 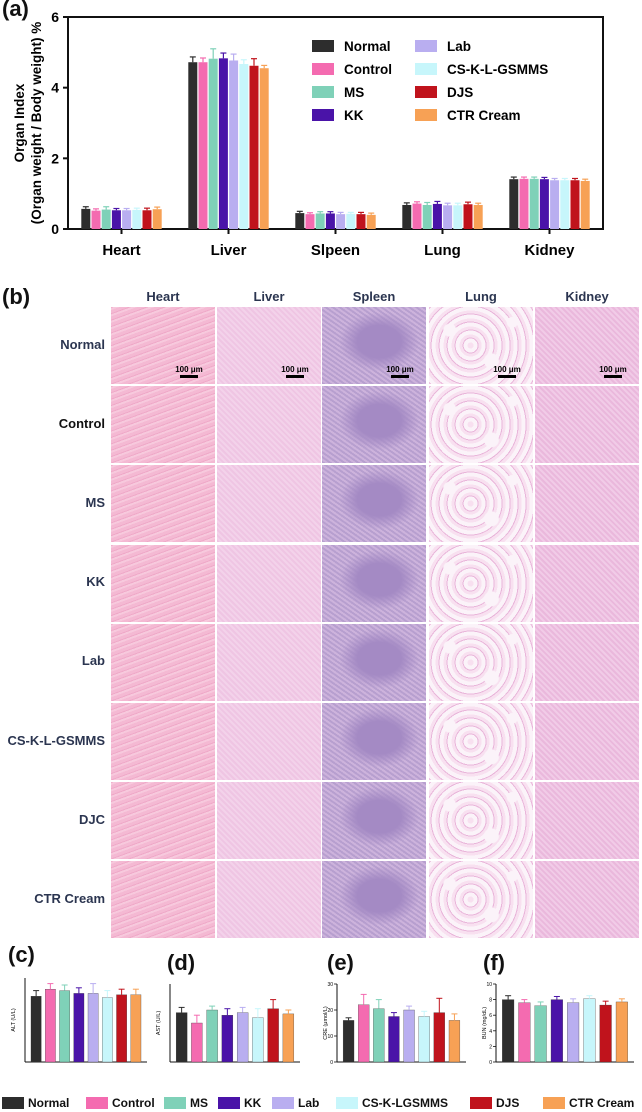 I want to click on y-tick-label: 2, so click(x=55, y=158).